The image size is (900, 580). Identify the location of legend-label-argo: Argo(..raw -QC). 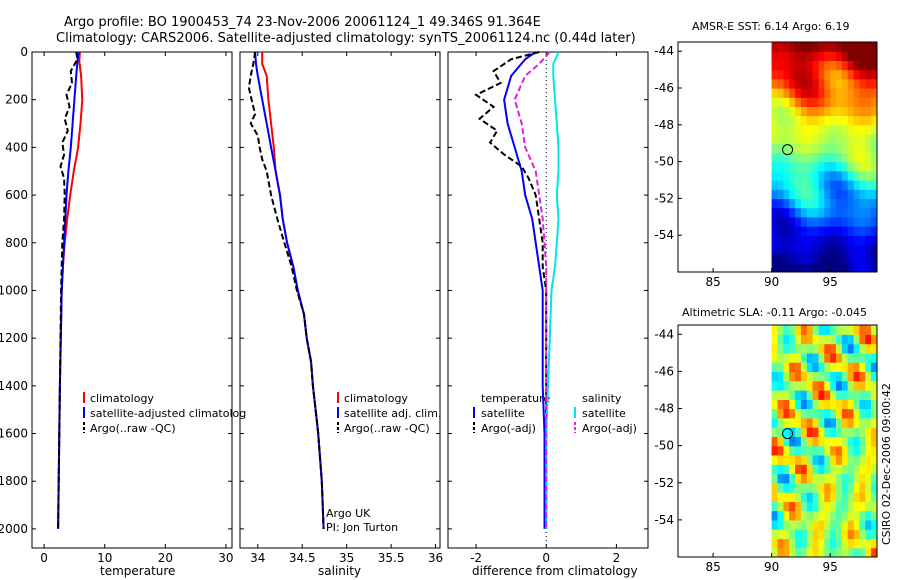
(133, 428).